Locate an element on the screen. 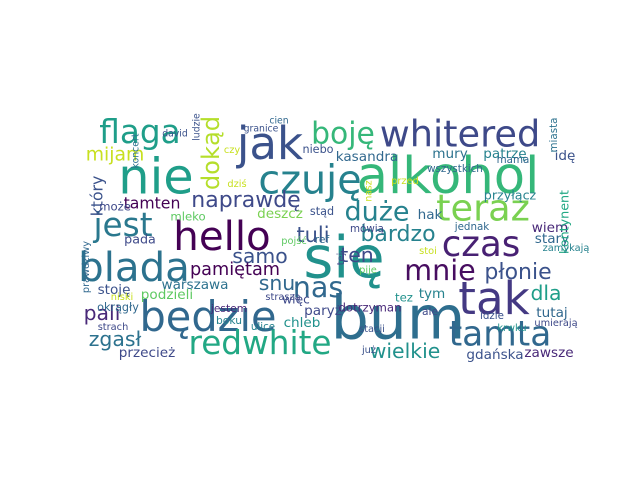  word-mama: mama is located at coordinates (513, 160).